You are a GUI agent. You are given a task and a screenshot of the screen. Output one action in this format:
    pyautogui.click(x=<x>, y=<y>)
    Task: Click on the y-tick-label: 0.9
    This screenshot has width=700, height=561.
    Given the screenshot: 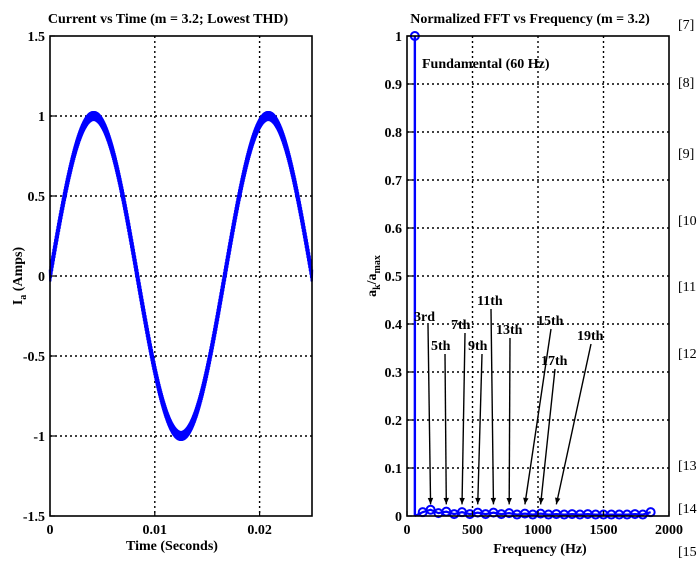 What is the action you would take?
    pyautogui.click(x=394, y=85)
    